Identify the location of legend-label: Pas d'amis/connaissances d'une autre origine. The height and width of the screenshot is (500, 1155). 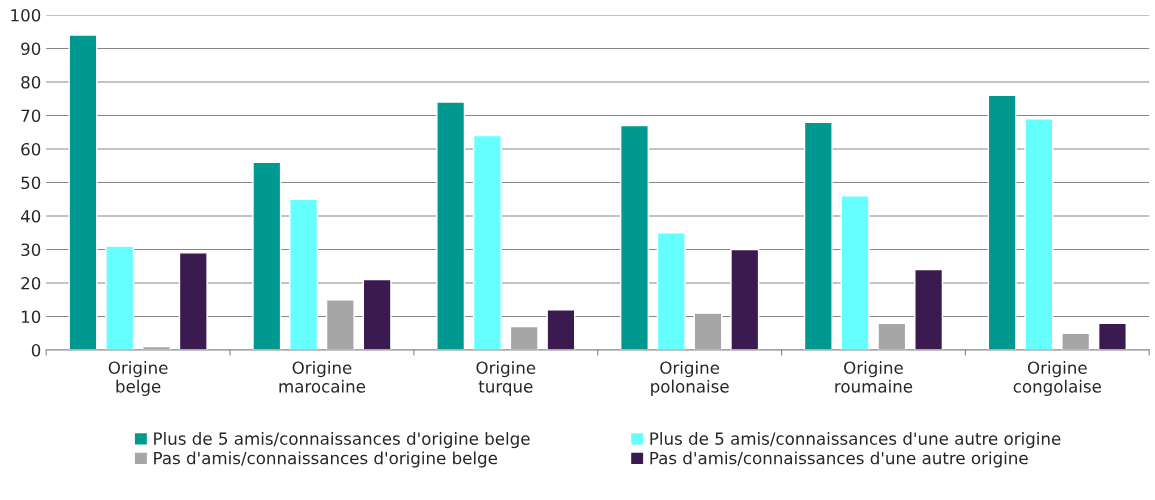
(839, 459).